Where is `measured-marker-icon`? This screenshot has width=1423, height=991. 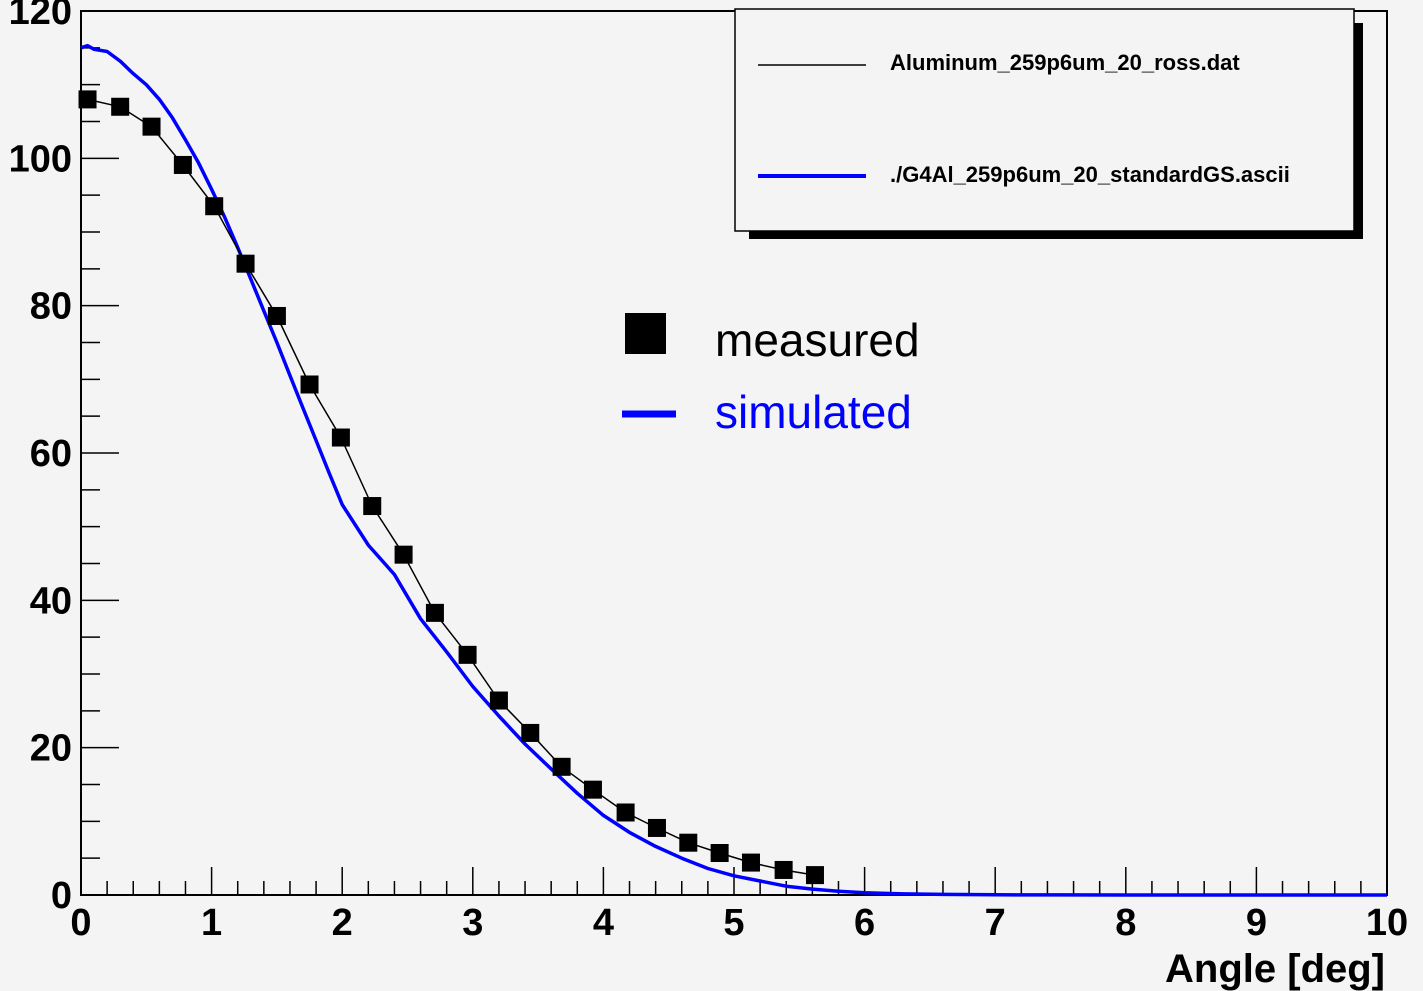 measured-marker-icon is located at coordinates (645, 333).